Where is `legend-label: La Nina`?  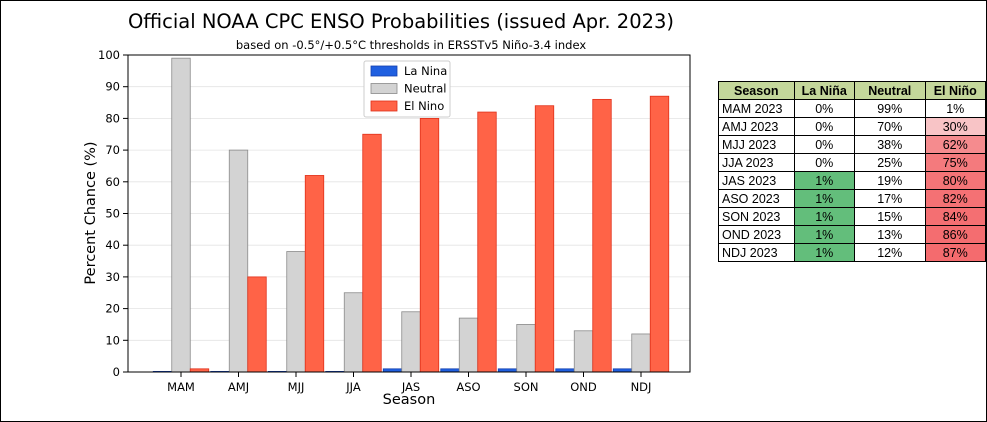
legend-label: La Nina is located at coordinates (425, 71).